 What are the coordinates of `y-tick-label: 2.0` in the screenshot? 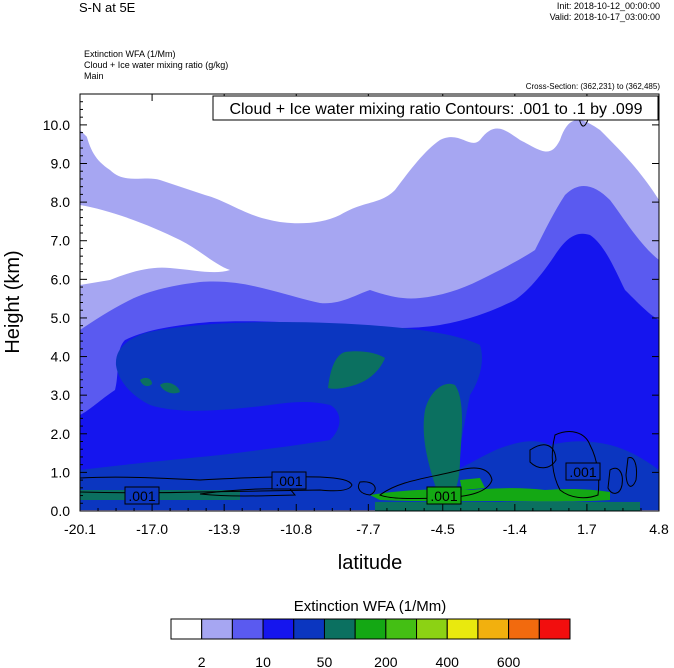 It's located at (61, 434).